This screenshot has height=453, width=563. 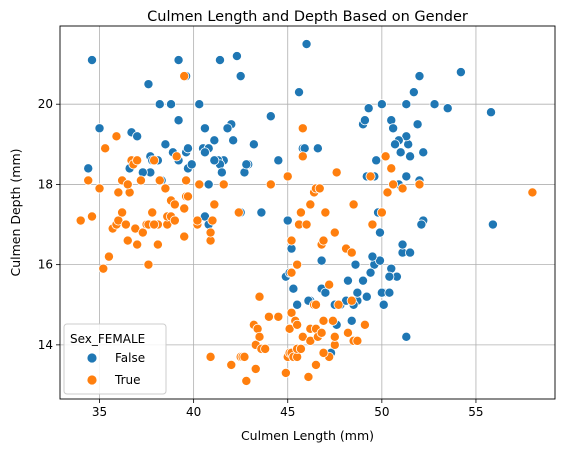 What do you see at coordinates (45, 345) in the screenshot?
I see `y-tick-label: 14` at bounding box center [45, 345].